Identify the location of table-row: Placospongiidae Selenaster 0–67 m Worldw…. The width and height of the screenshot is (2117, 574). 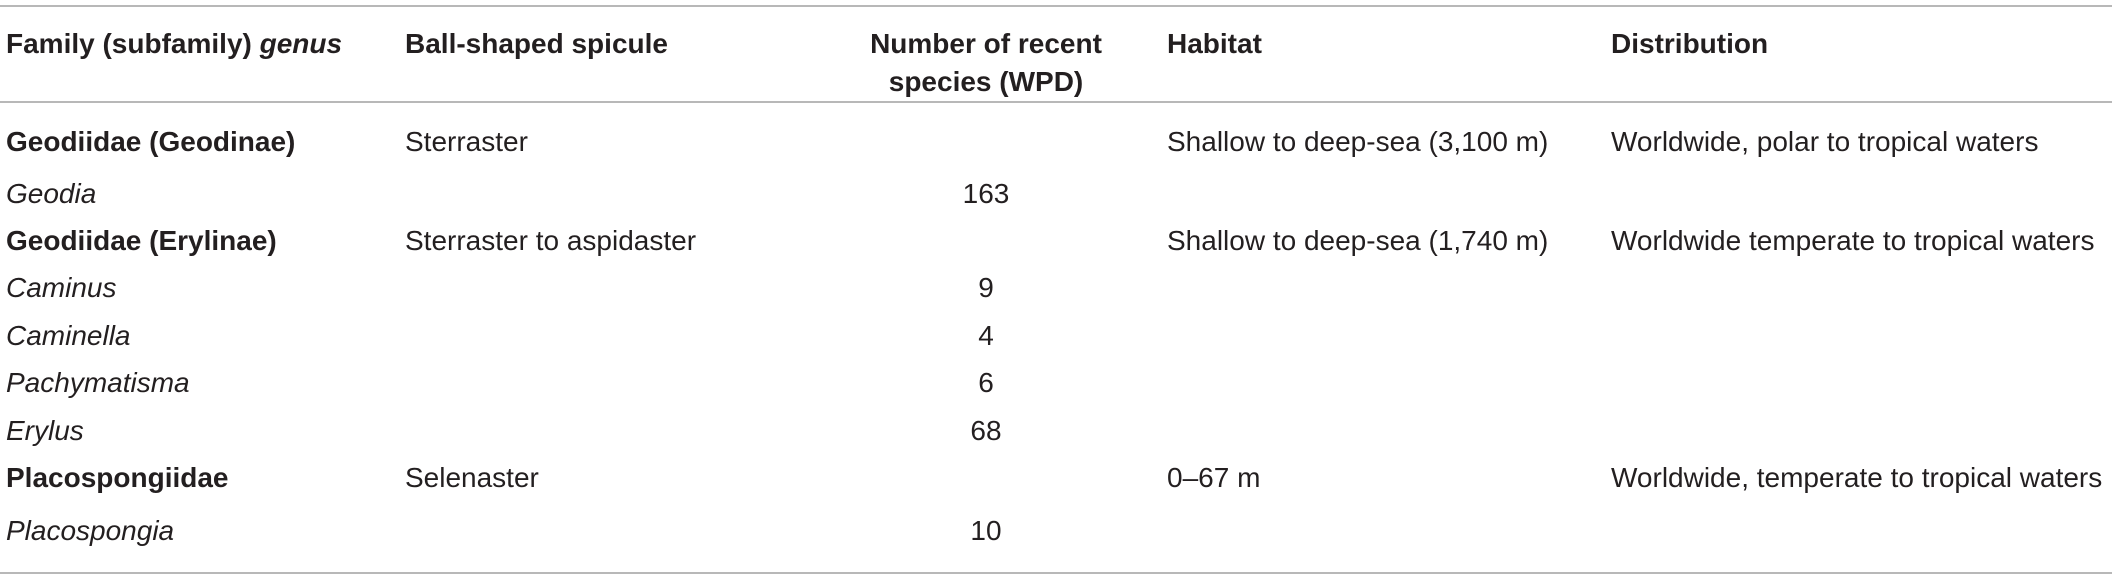
(1056, 477).